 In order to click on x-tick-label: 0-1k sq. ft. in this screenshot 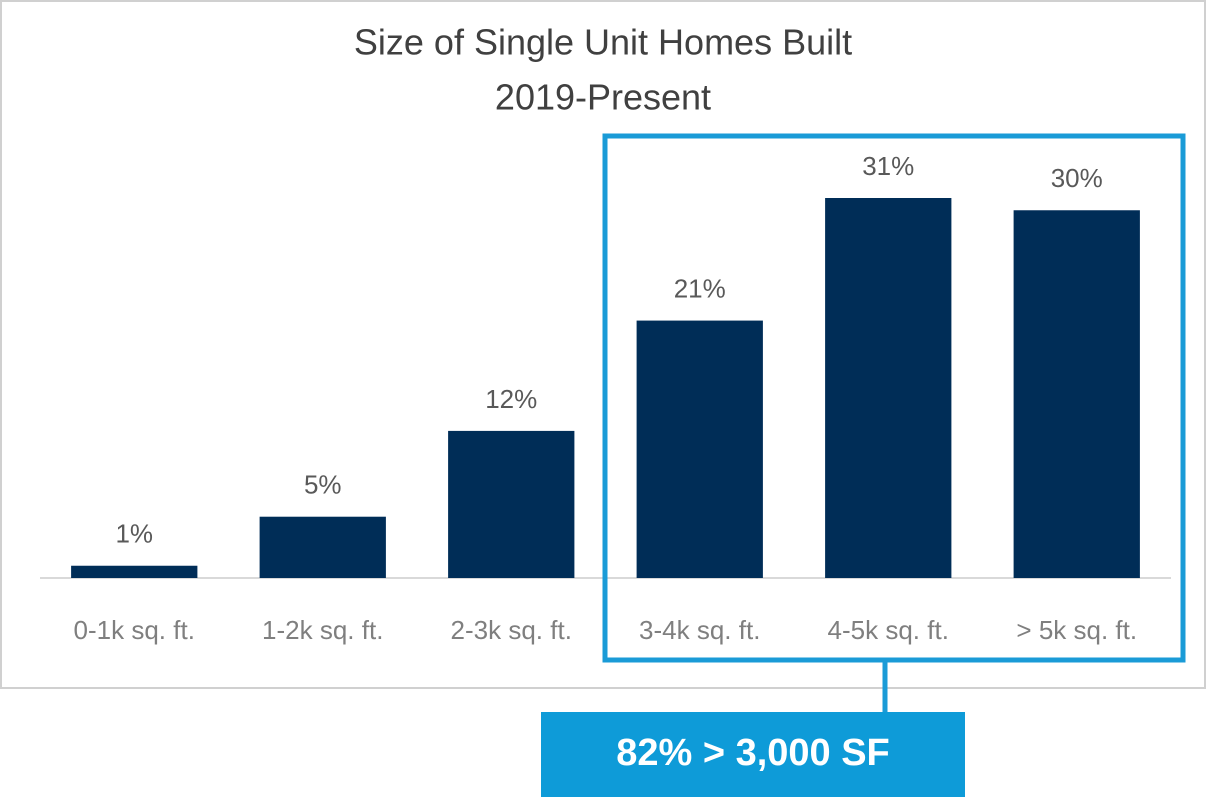, I will do `click(134, 630)`.